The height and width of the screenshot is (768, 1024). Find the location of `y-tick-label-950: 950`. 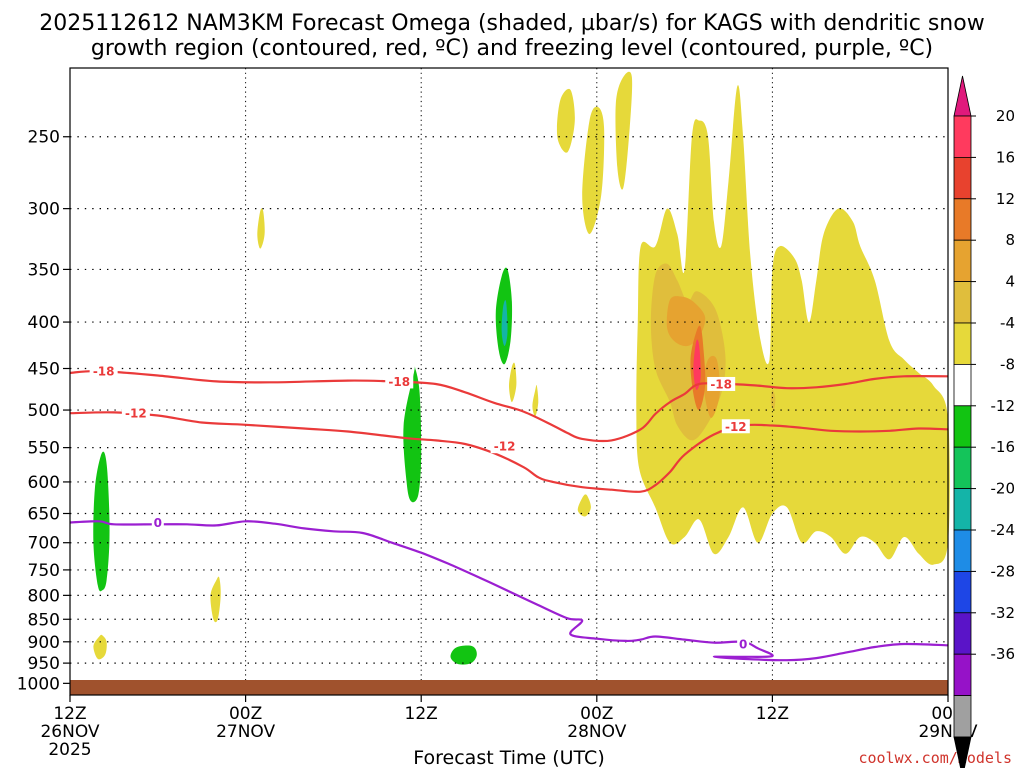

y-tick-label-950: 950 is located at coordinates (44, 664).